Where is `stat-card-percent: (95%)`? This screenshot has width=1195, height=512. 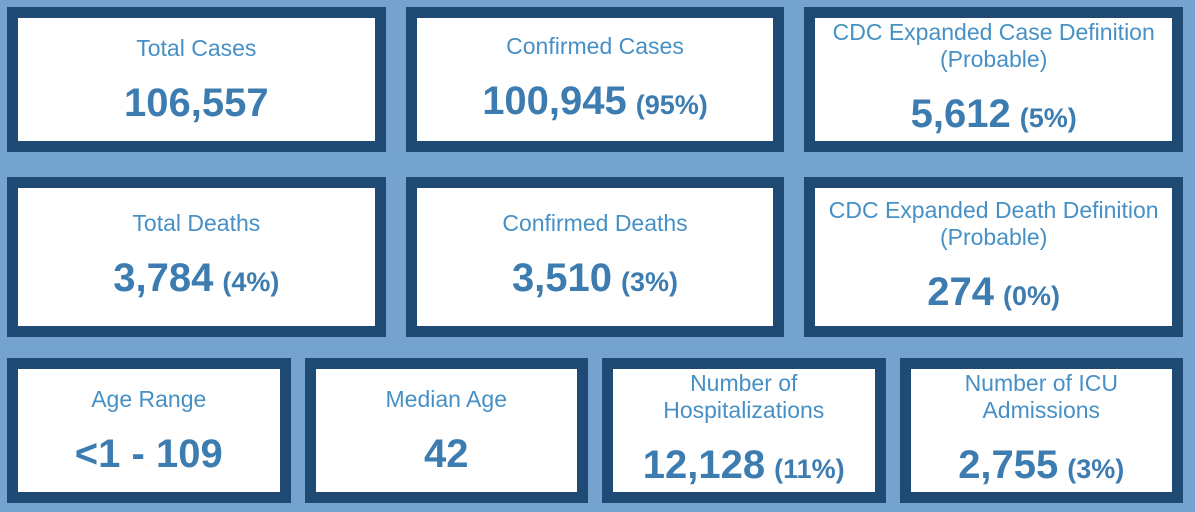 stat-card-percent: (95%) is located at coordinates (671, 104).